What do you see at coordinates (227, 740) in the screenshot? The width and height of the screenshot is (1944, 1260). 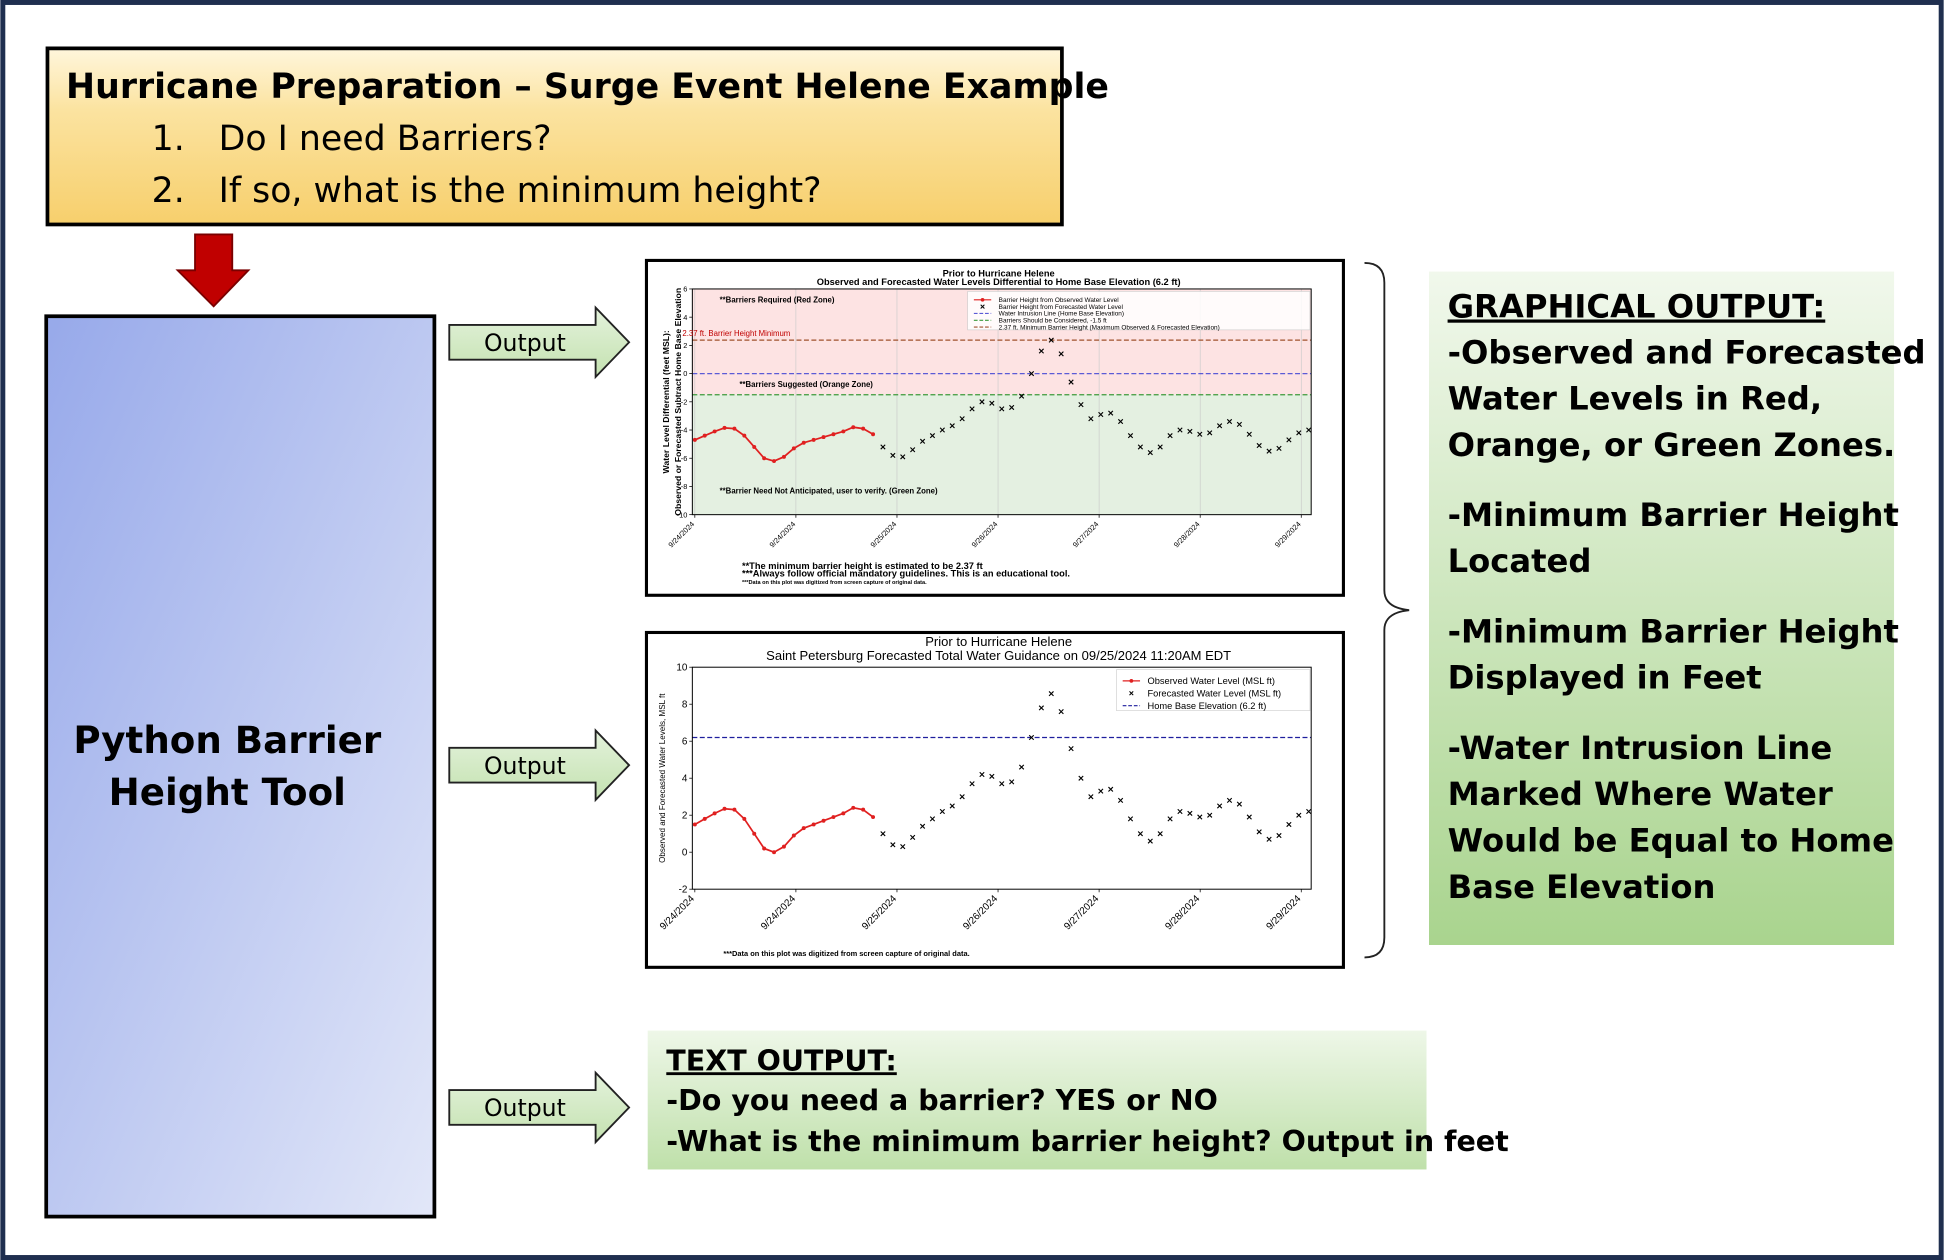 I see `tool-label: Python Barrier` at bounding box center [227, 740].